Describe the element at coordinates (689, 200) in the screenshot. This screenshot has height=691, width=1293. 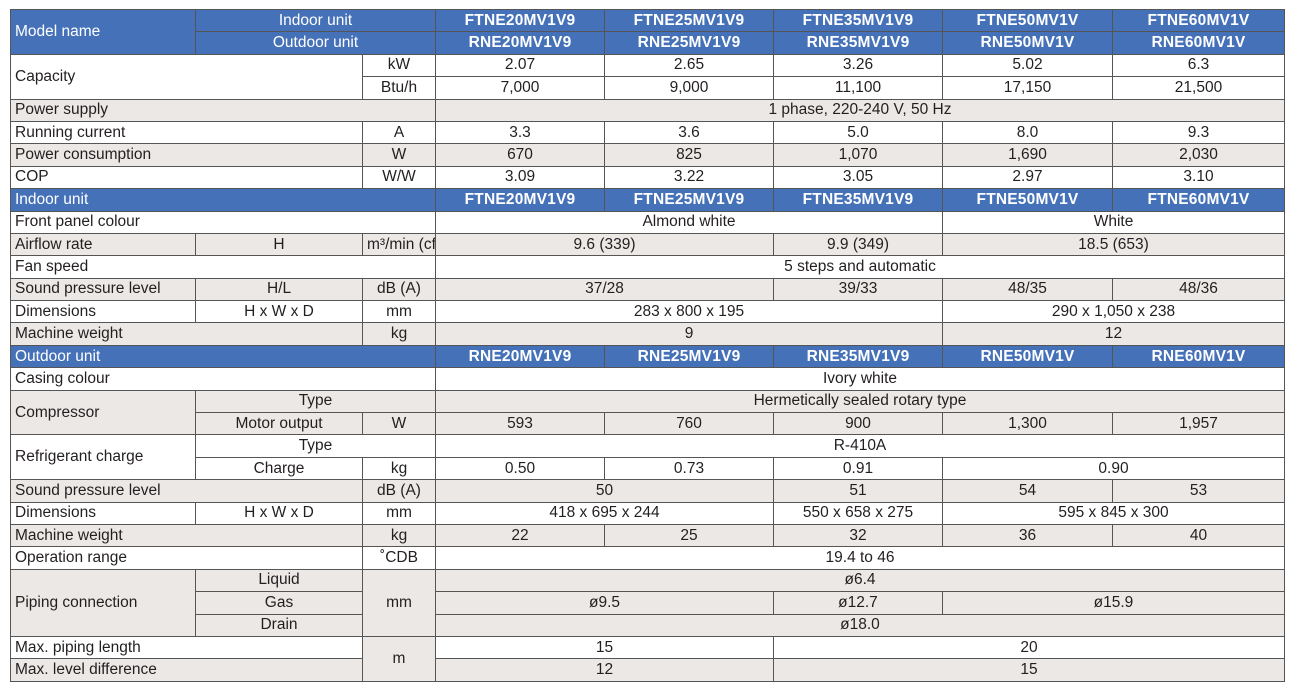
I see `indoor-section-model: FTNE25MV1V9` at that location.